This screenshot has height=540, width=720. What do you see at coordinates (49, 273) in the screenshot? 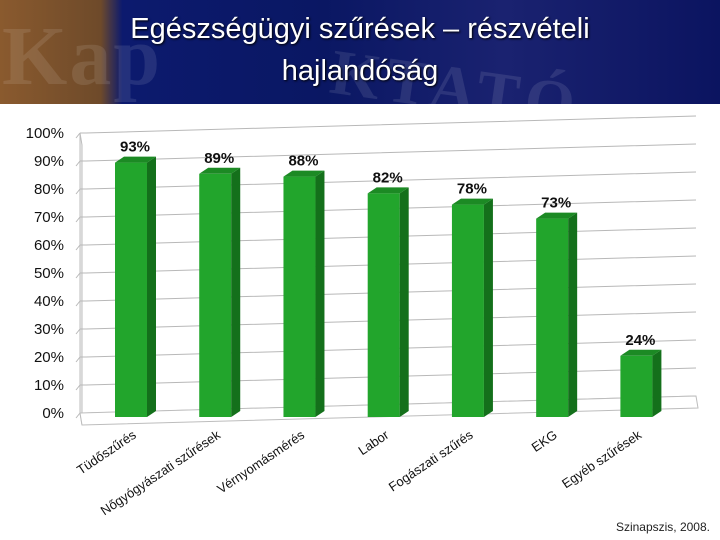
I see `y-tick-label: 50%` at bounding box center [49, 273].